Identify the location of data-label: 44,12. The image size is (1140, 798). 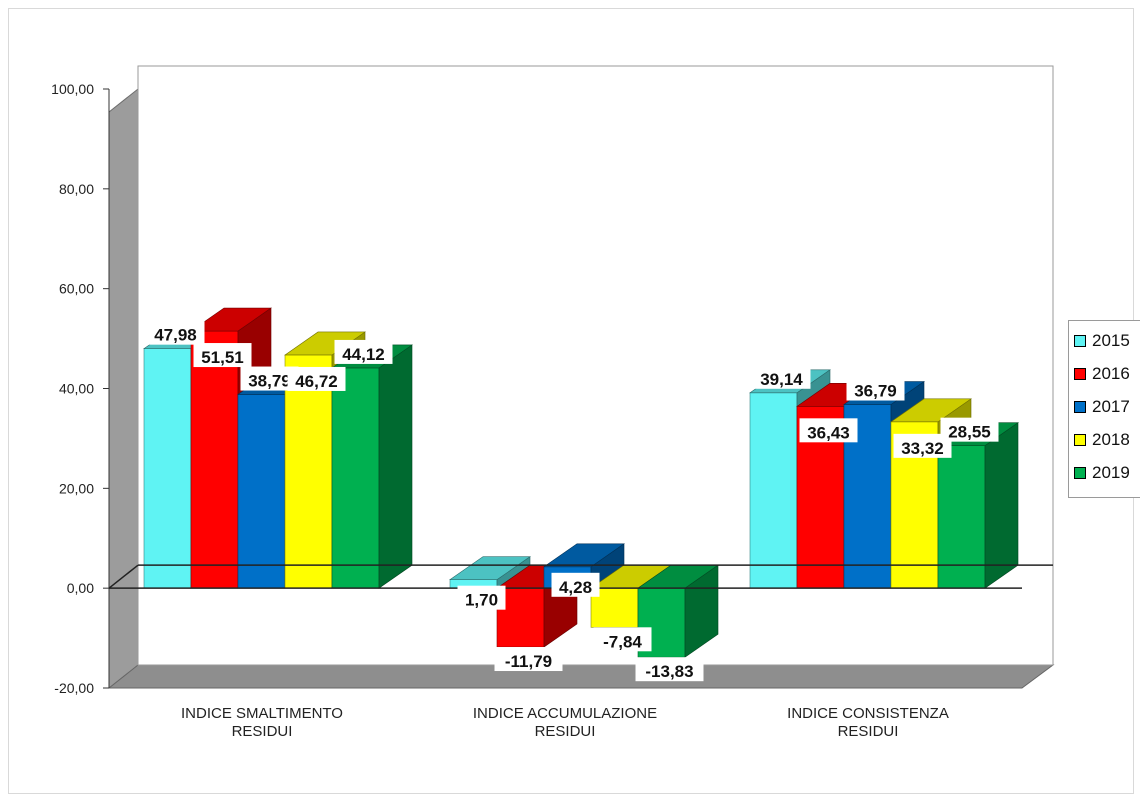
(363, 351).